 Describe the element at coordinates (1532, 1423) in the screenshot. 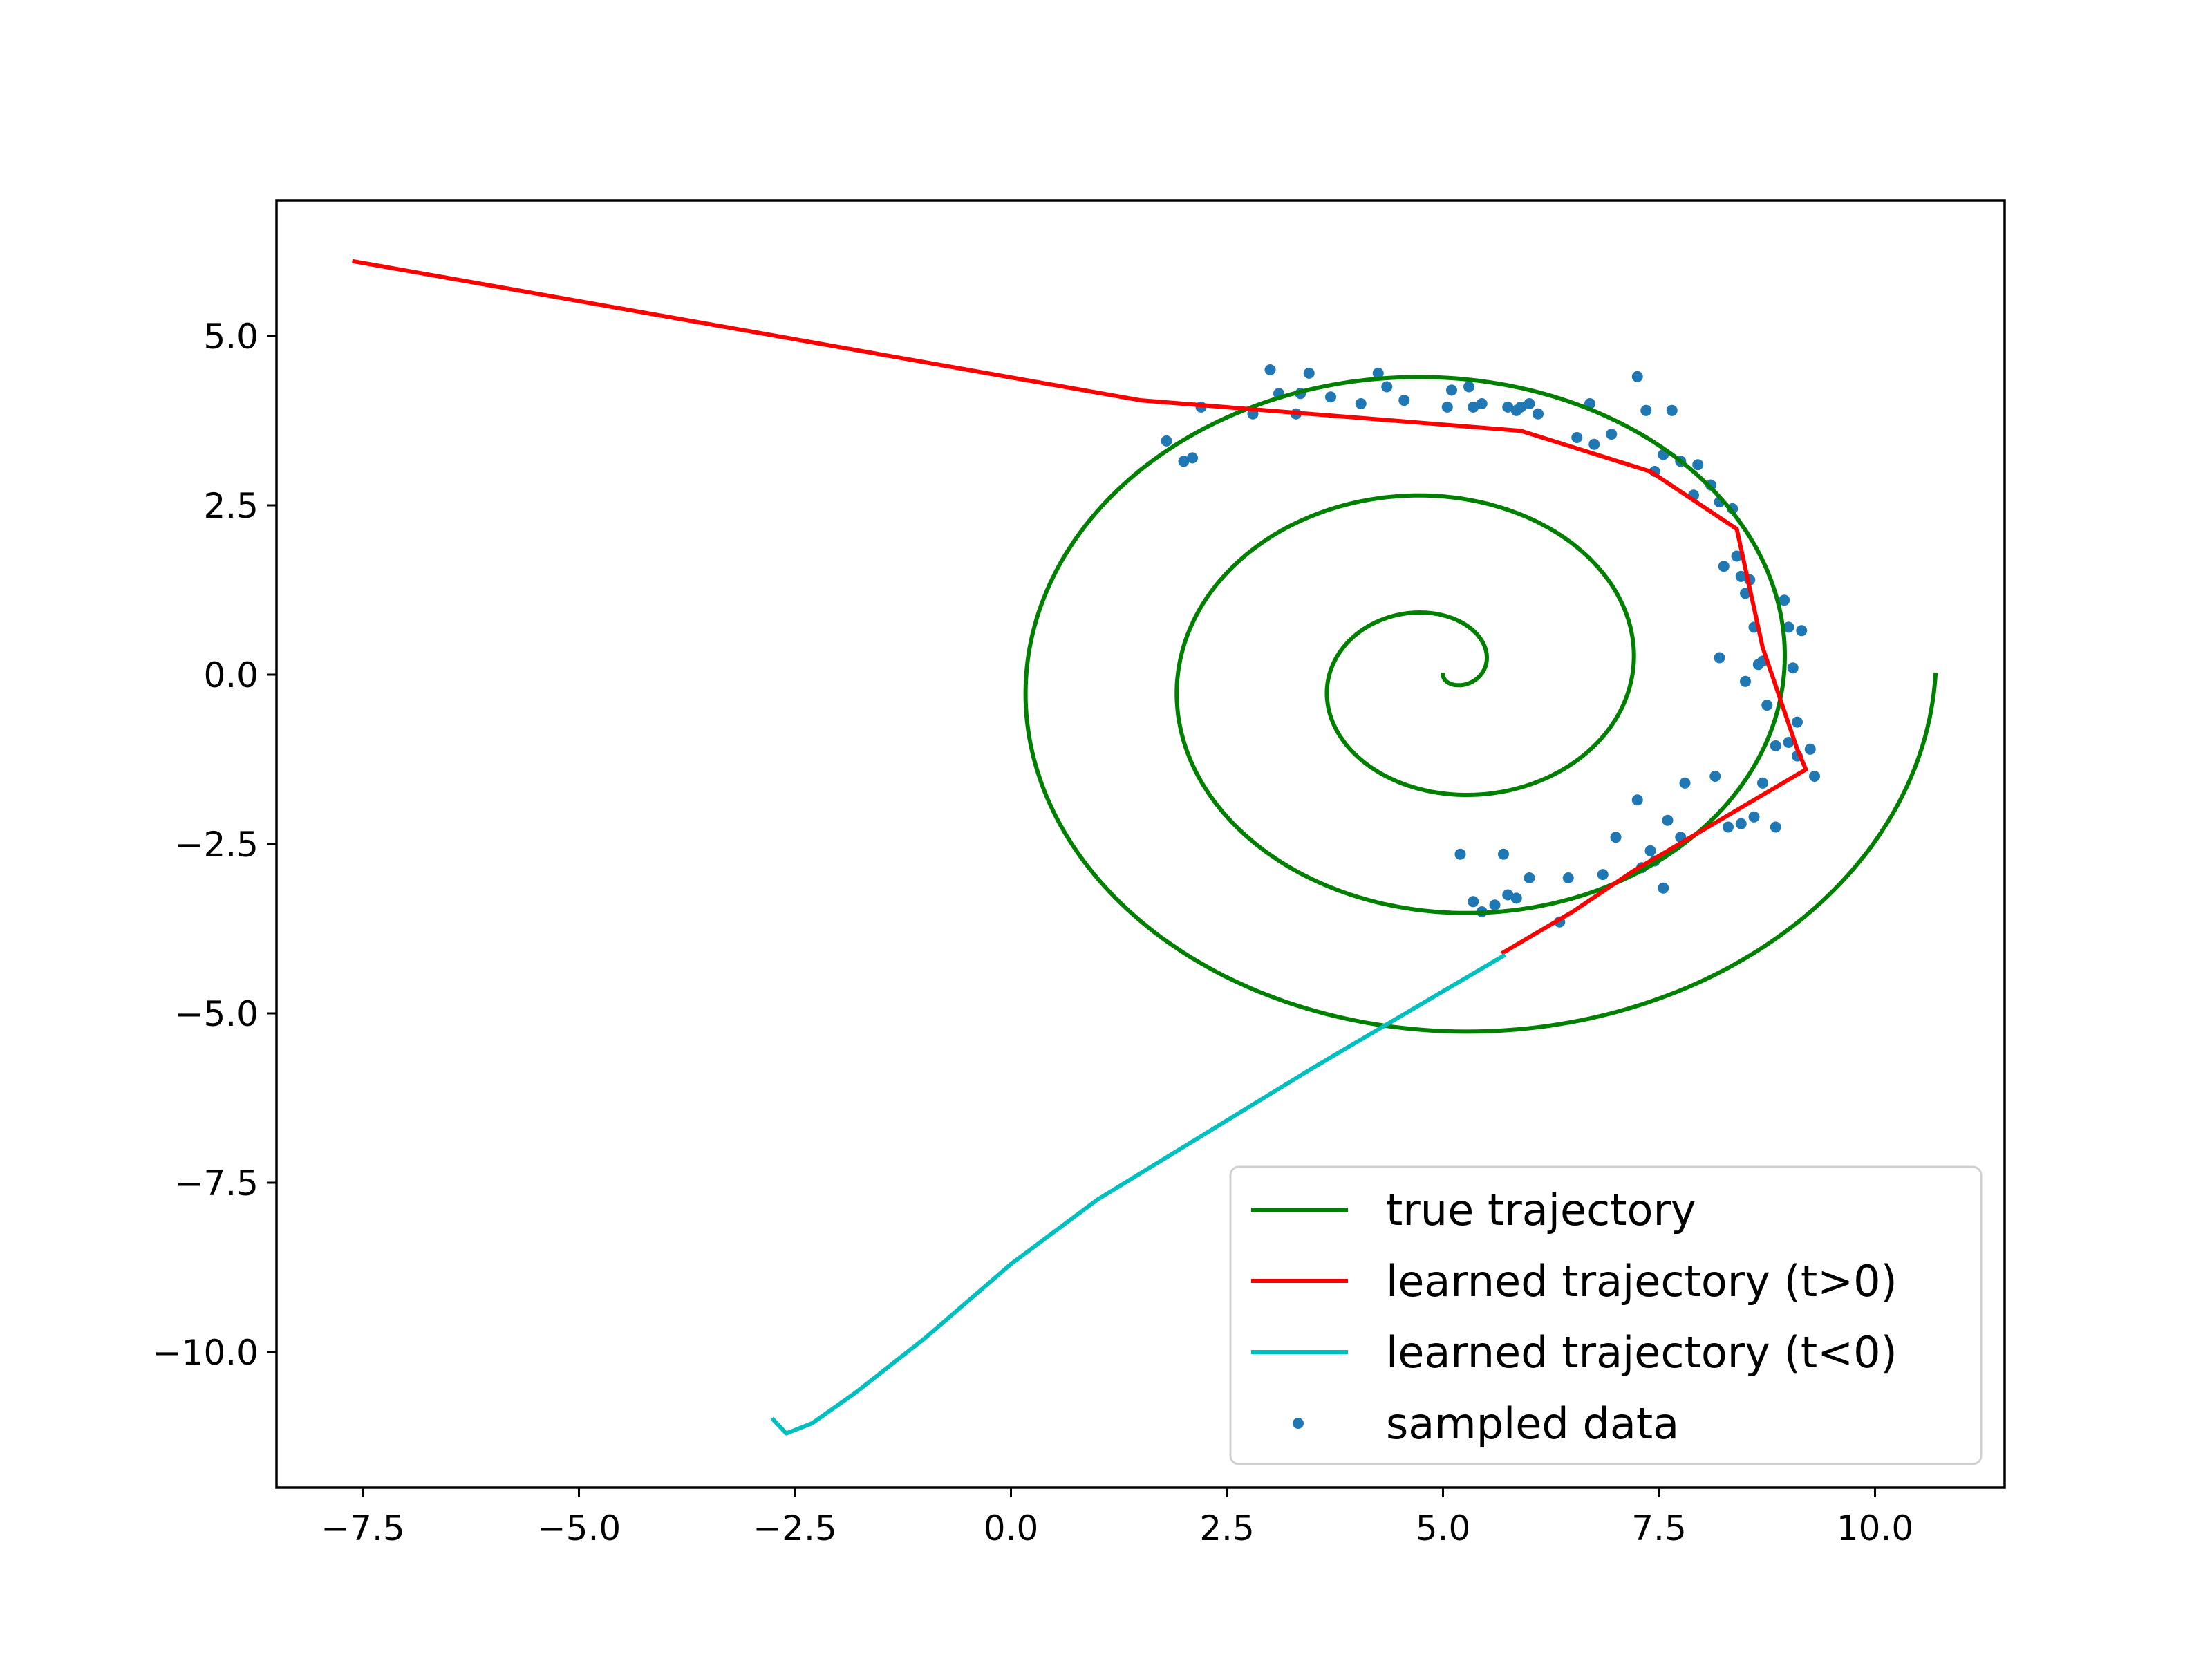

I see `legend-label: sampled data` at that location.